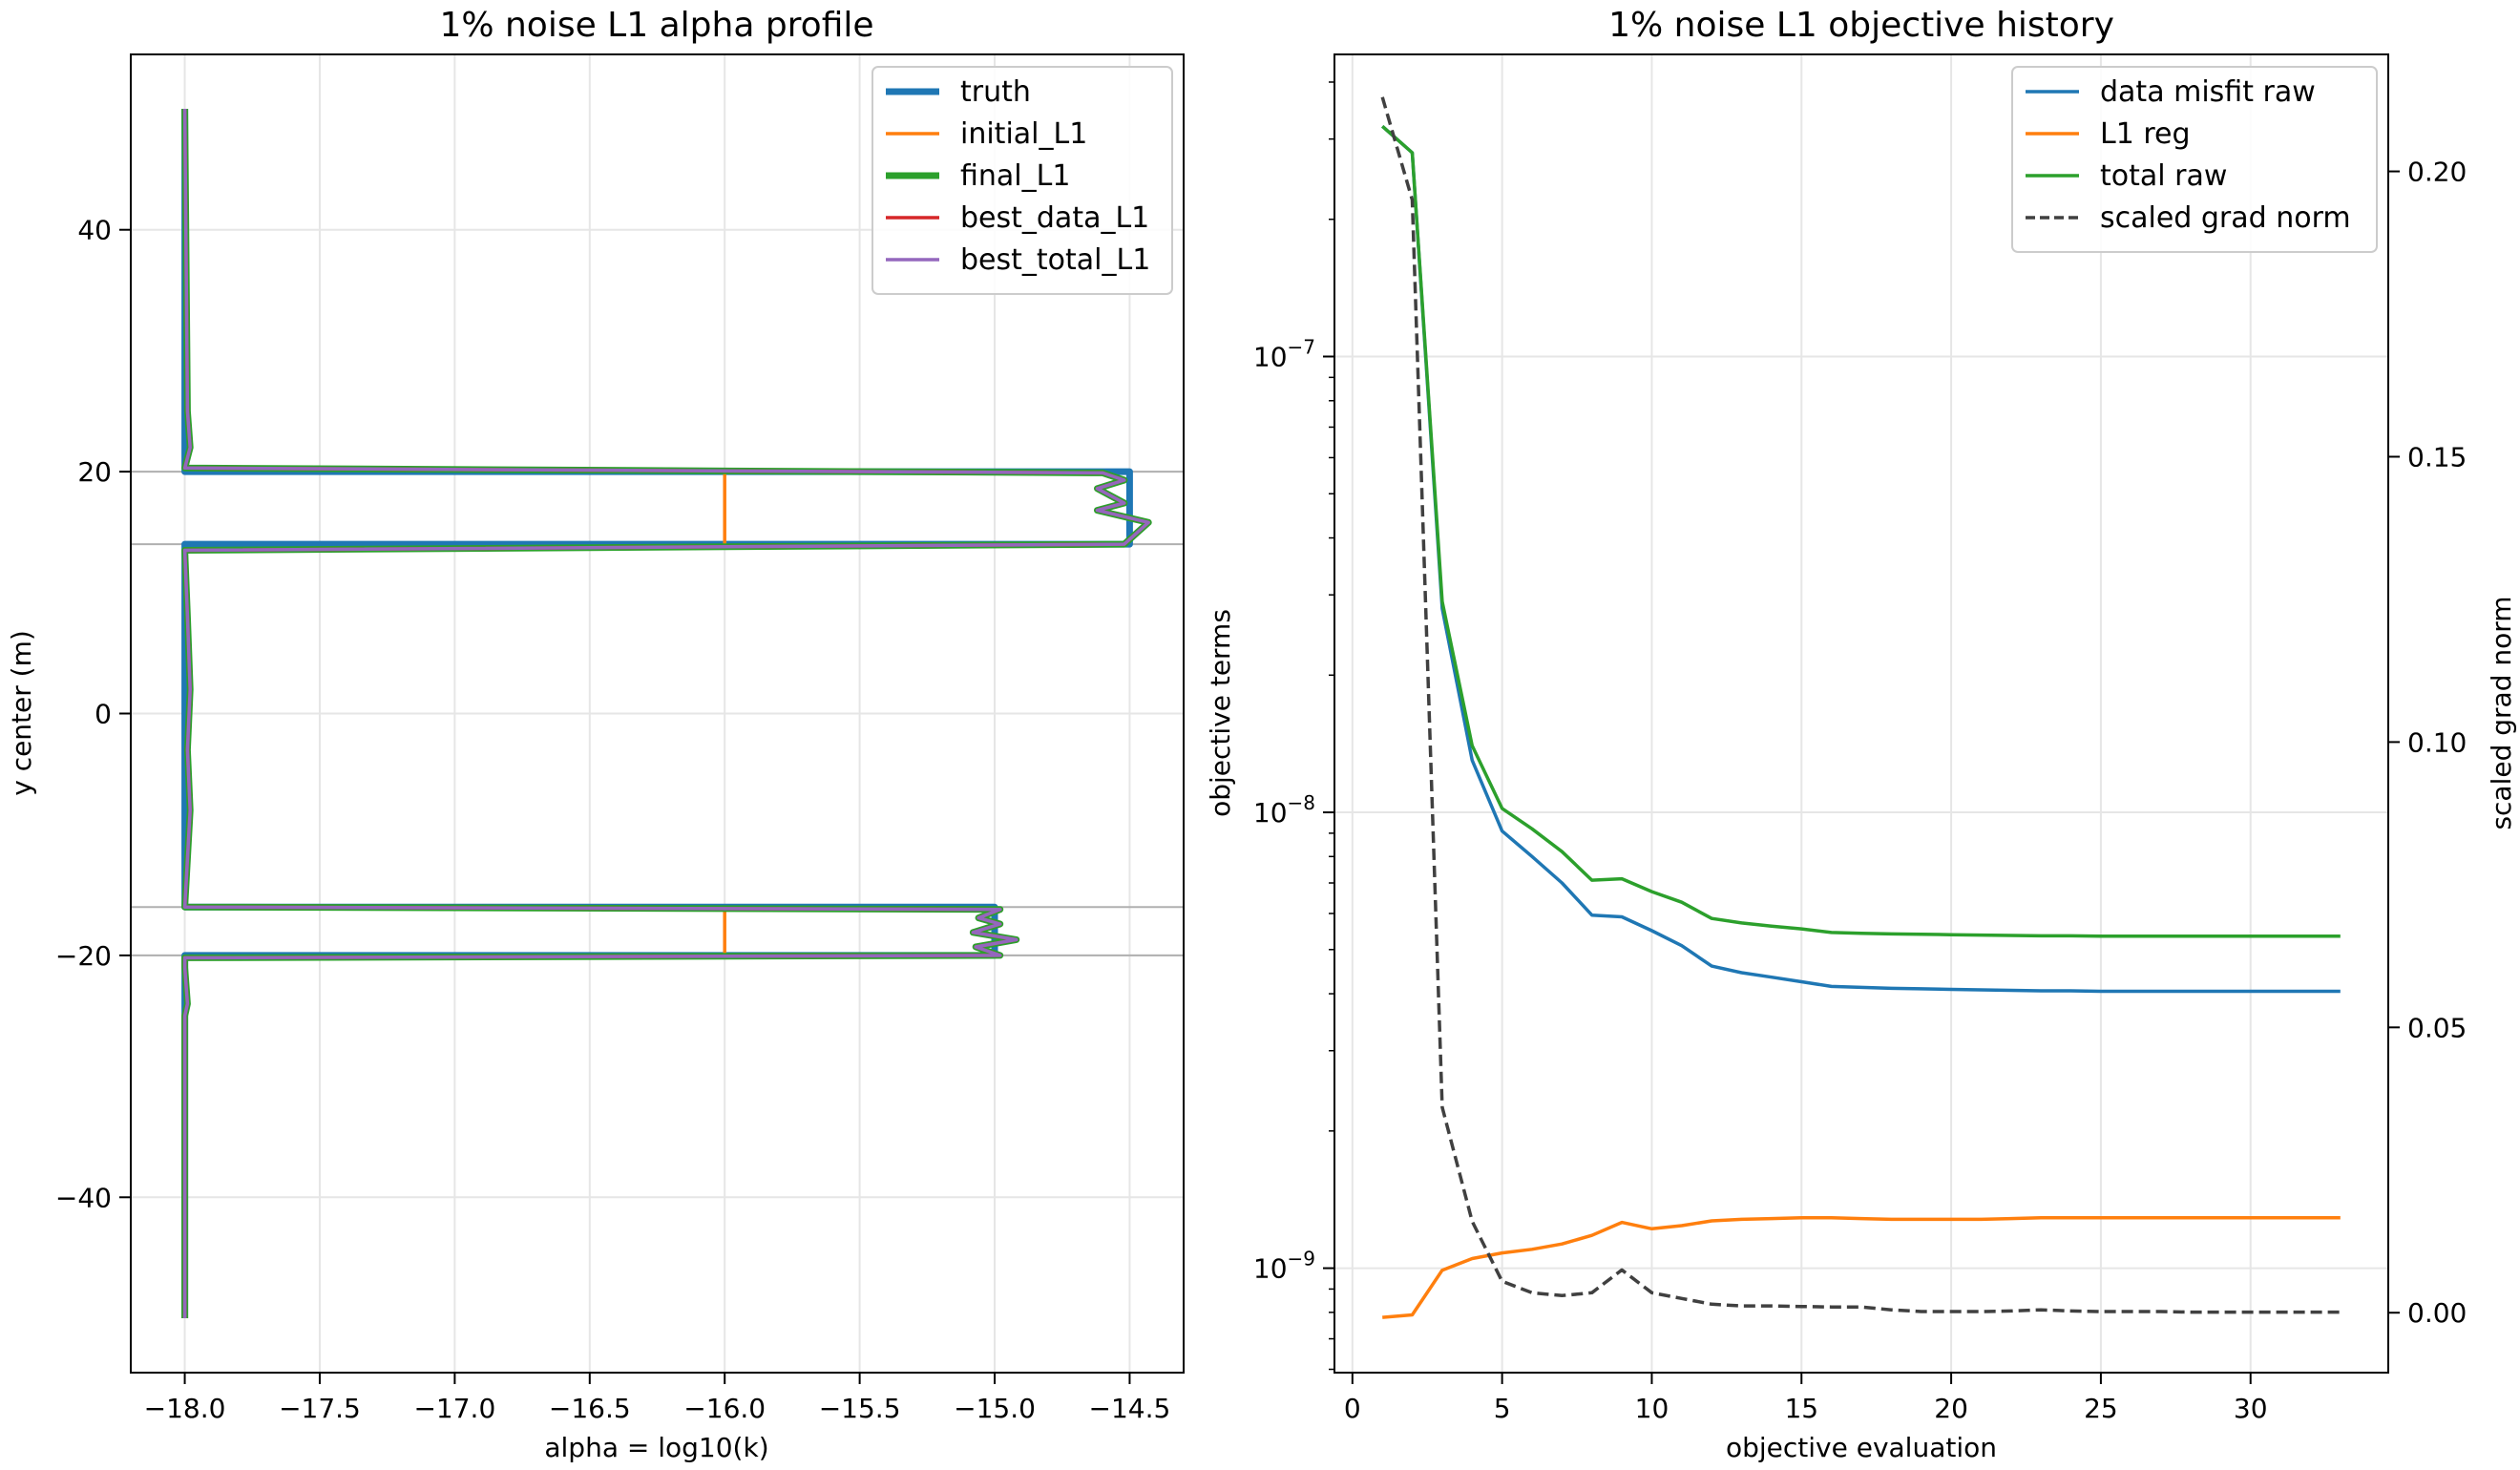  What do you see at coordinates (2163, 176) in the screenshot?
I see `right-legend-label: total raw` at bounding box center [2163, 176].